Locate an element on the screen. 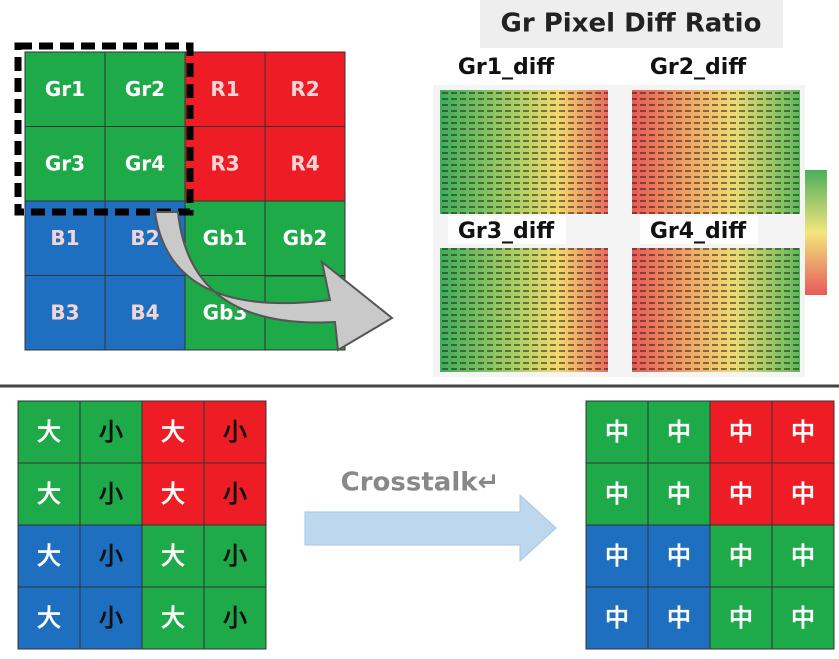 Image resolution: width=839 pixels, height=659 pixels. color-scale is located at coordinates (816, 232).